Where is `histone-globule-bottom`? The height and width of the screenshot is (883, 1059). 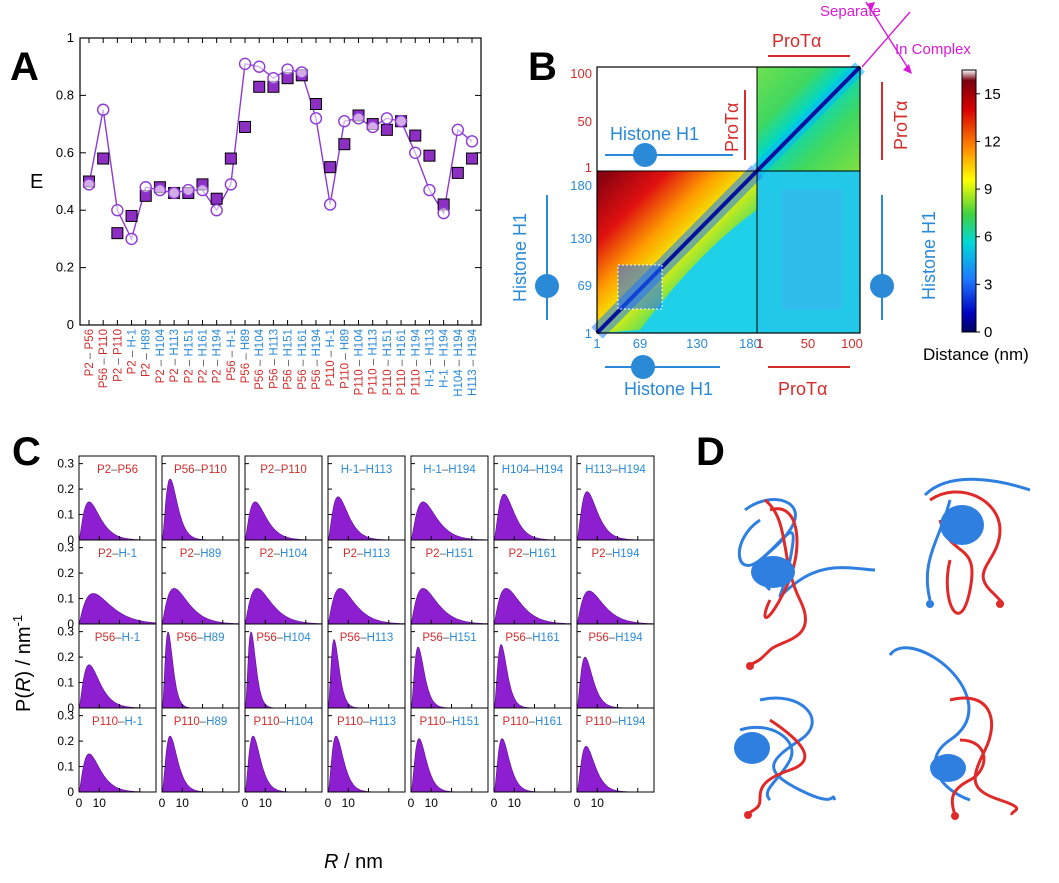
histone-globule-bottom is located at coordinates (643, 367).